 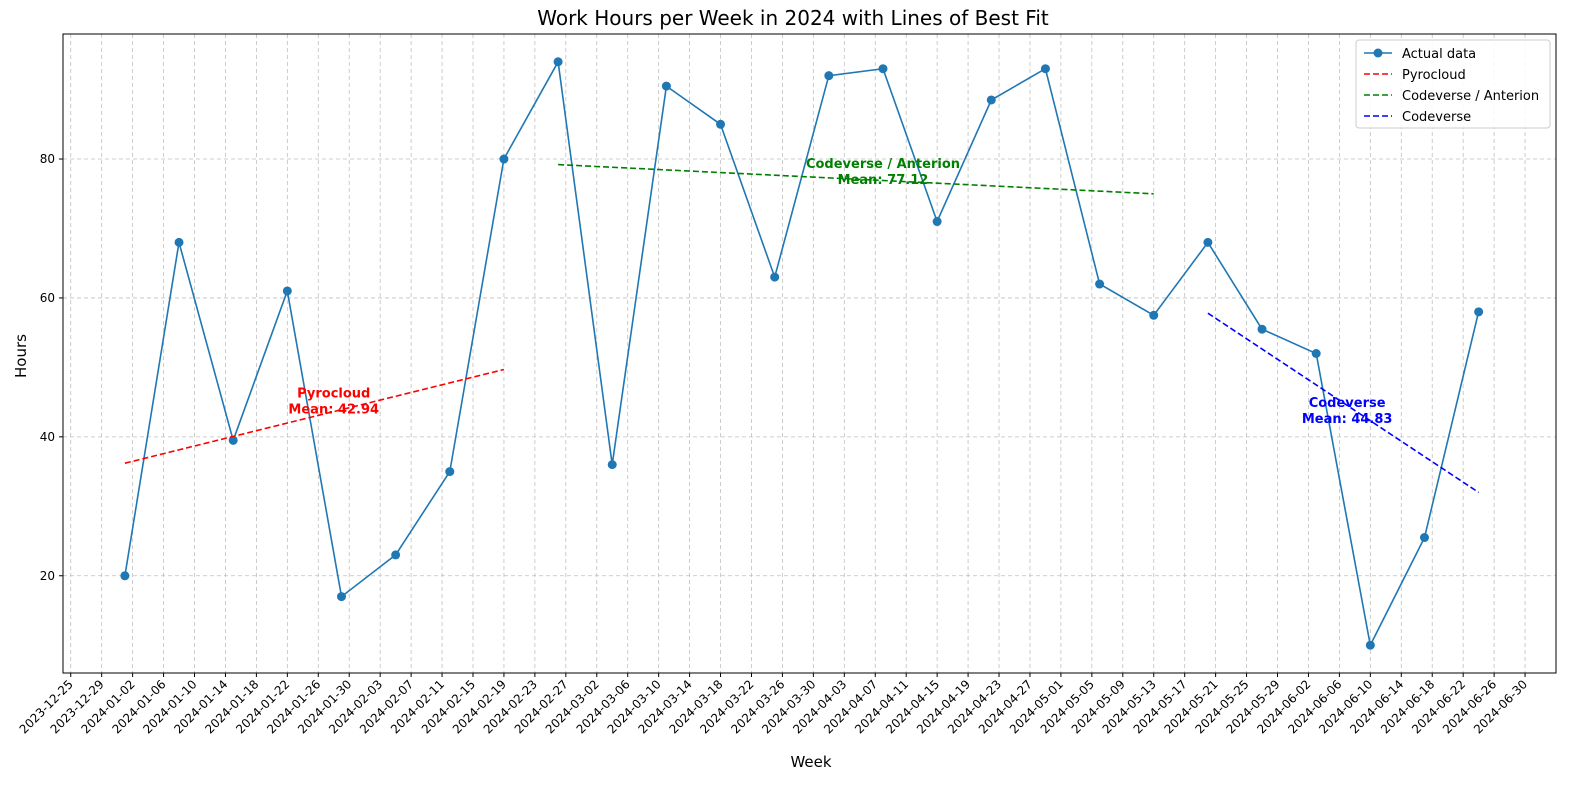 What do you see at coordinates (1439, 54) in the screenshot?
I see `legend-entry: Actual data` at bounding box center [1439, 54].